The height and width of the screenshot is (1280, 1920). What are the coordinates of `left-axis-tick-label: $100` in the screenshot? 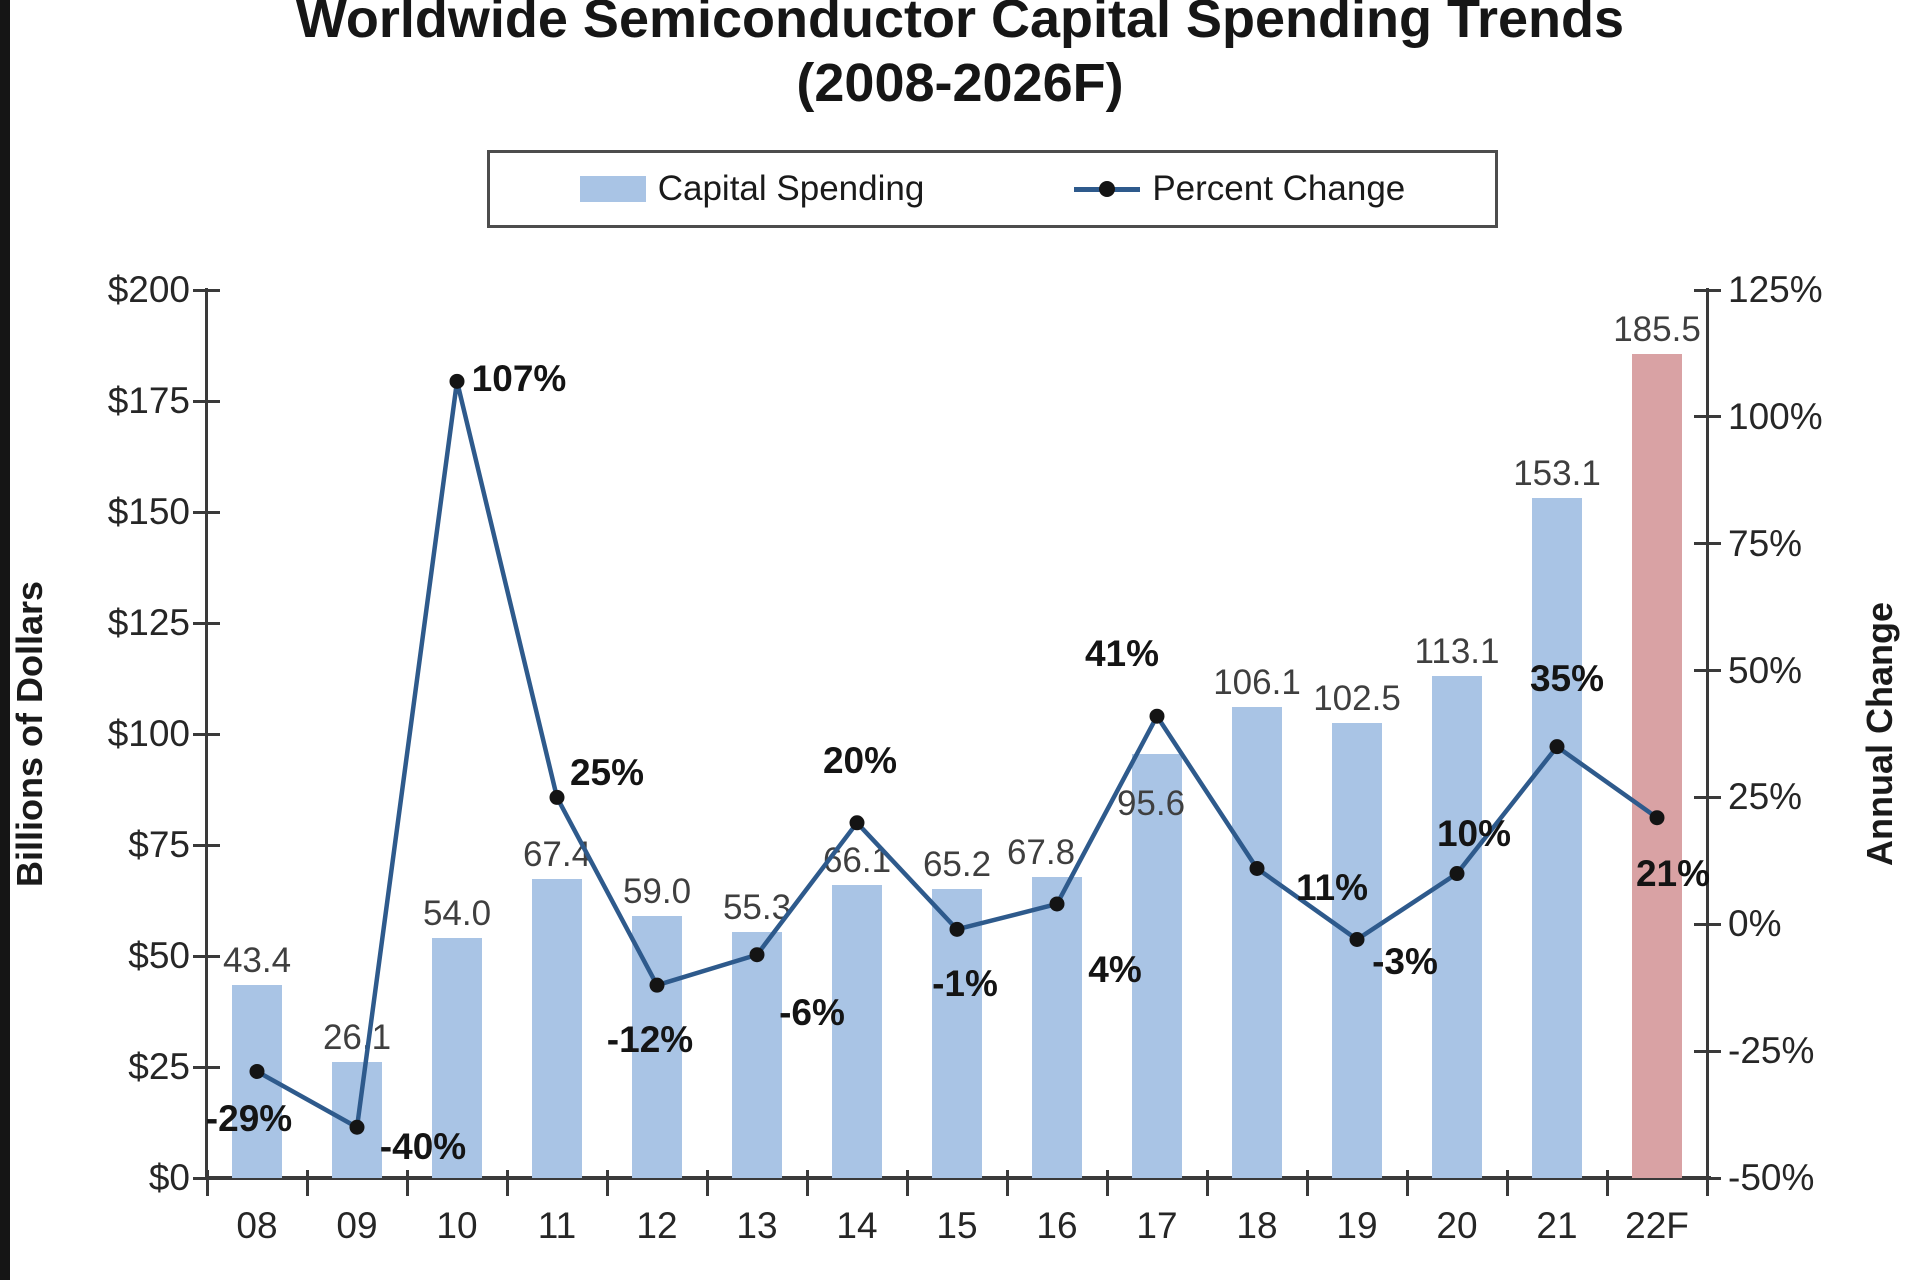 It's located at (148, 733).